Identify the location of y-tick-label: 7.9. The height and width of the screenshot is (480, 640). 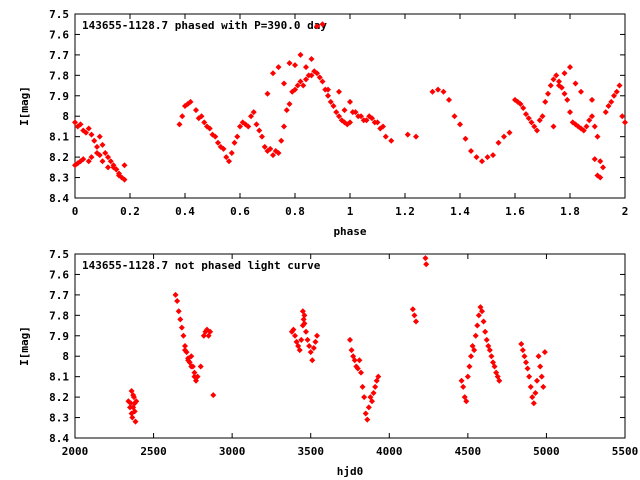
(59, 96).